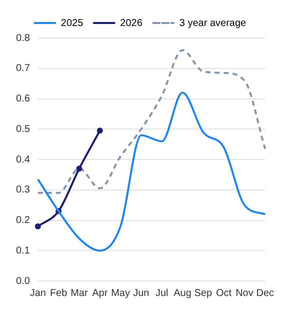 The image size is (288, 313). What do you see at coordinates (23, 68) in the screenshot?
I see `y-tick-label: 0.7` at bounding box center [23, 68].